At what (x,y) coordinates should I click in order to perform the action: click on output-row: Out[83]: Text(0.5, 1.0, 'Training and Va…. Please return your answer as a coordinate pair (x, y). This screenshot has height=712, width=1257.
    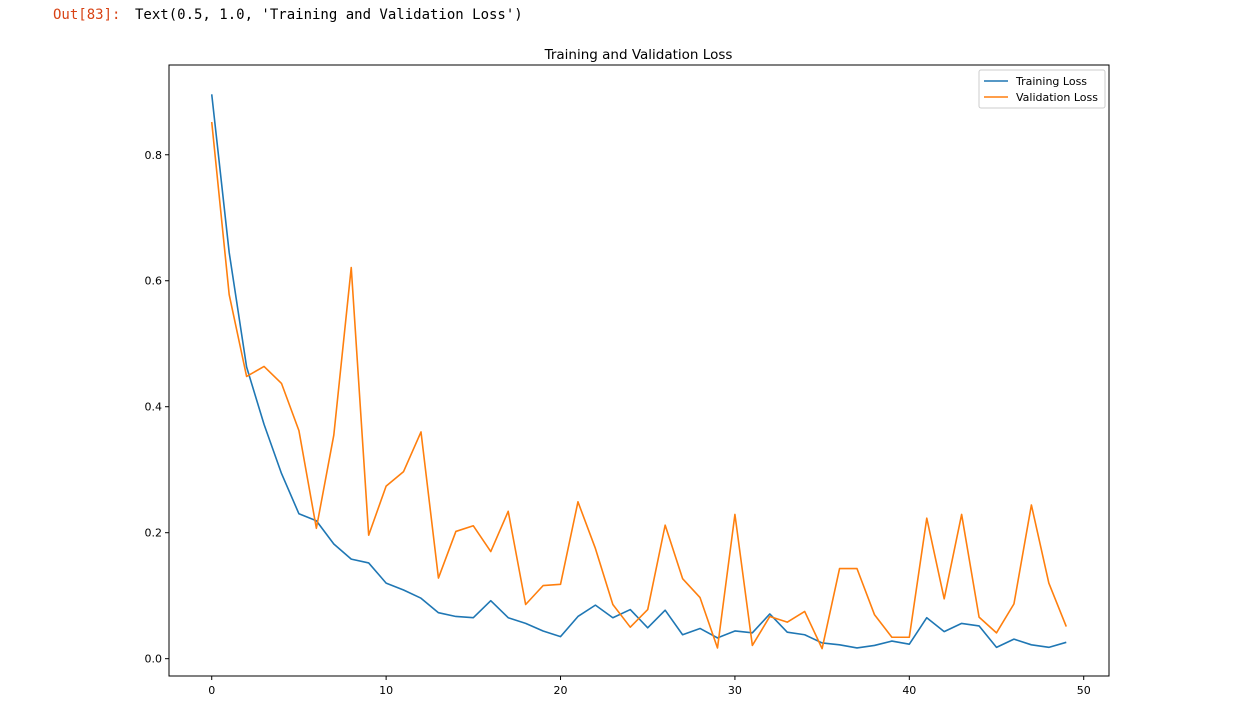
    Looking at the image, I should click on (628, 16).